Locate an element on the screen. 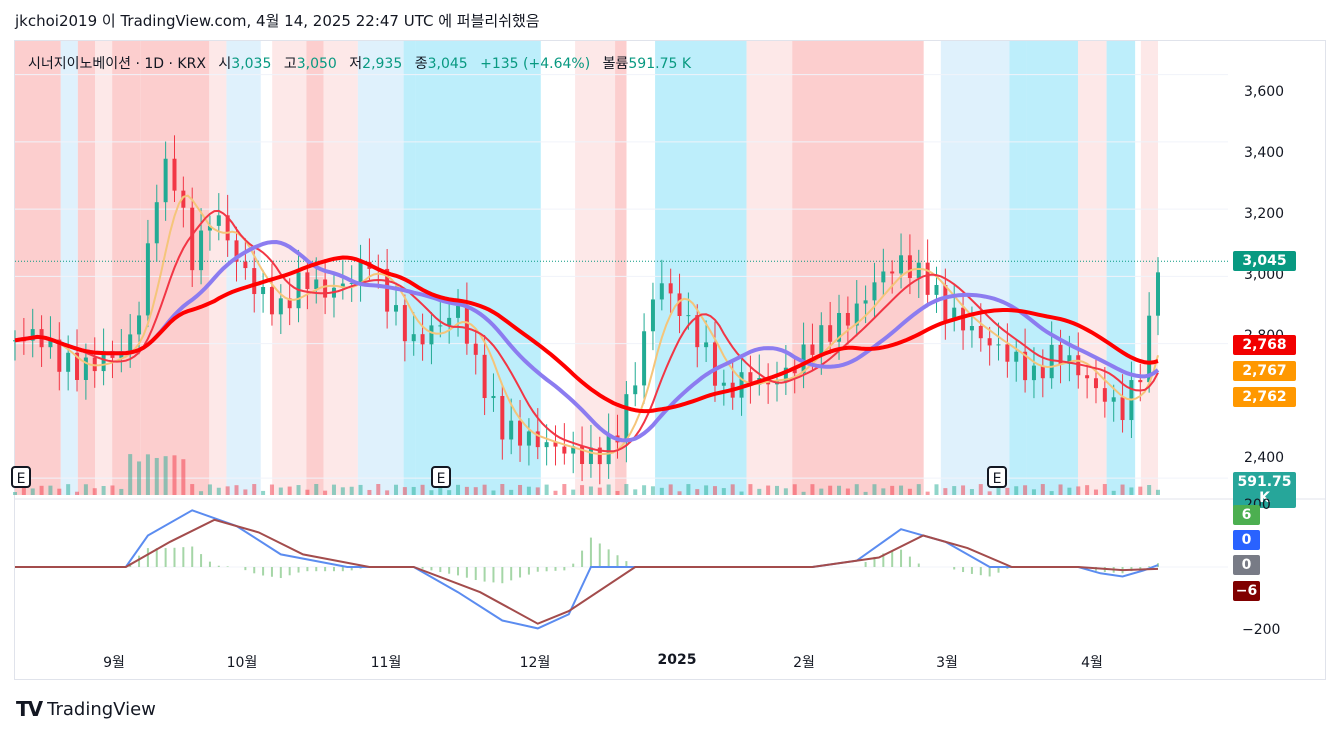  x-tick: 11월 is located at coordinates (386, 663).